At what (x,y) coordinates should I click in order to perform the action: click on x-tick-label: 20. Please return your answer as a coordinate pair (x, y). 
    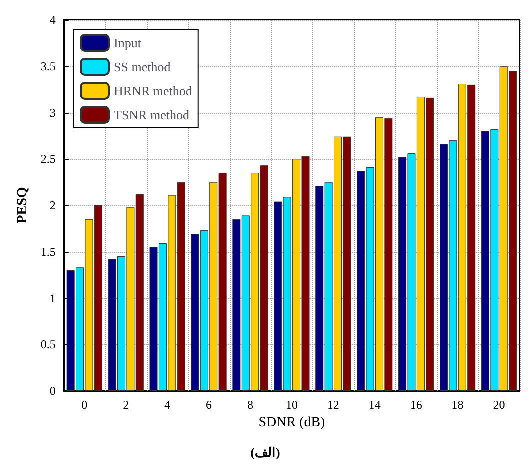
    Looking at the image, I should click on (499, 405).